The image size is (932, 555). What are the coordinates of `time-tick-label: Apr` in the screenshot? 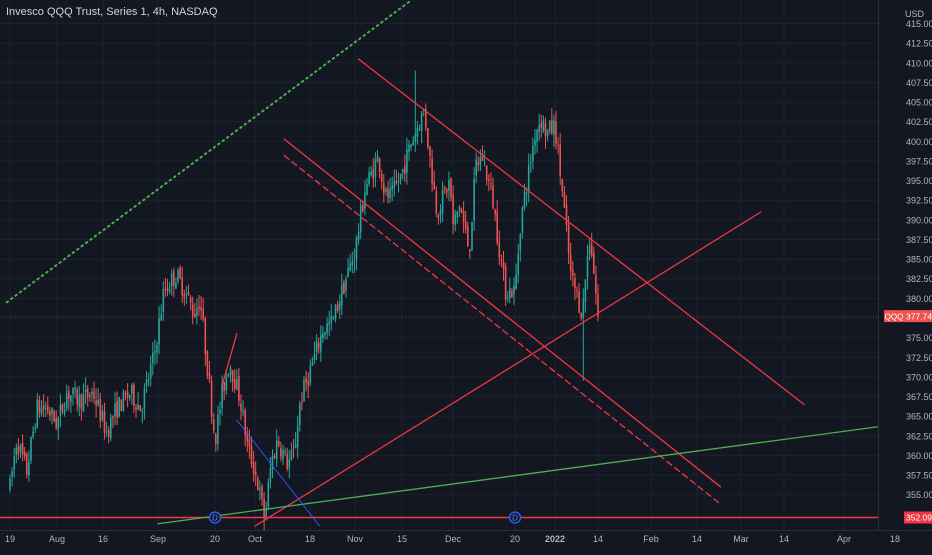 It's located at (844, 539).